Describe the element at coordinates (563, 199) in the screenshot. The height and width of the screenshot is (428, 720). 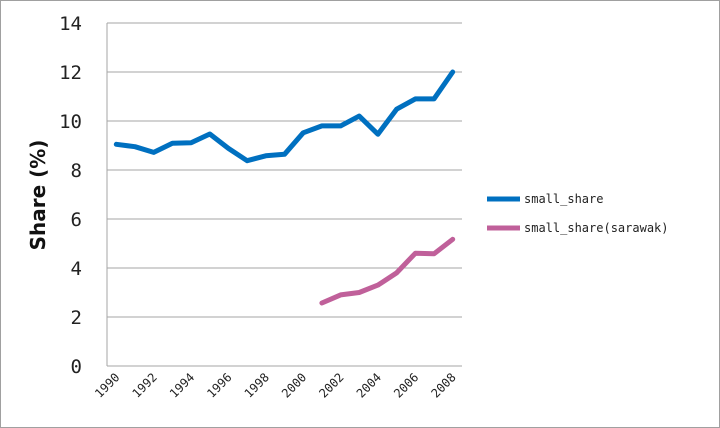
I see `legend-label: small_share` at that location.